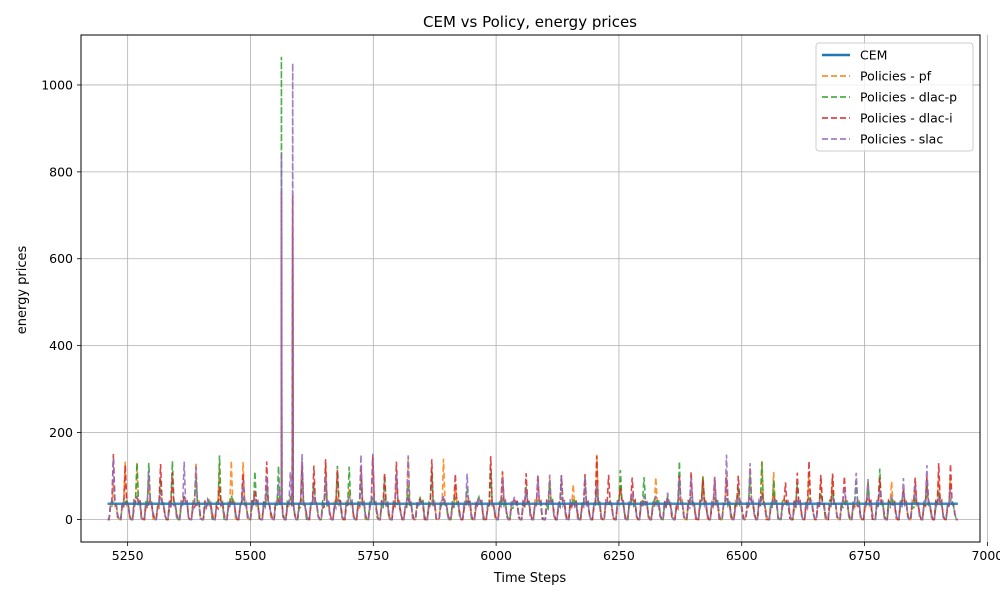 This screenshot has height=605, width=1000. I want to click on chart-title: CEM vs Policy, energy prices, so click(530, 22).